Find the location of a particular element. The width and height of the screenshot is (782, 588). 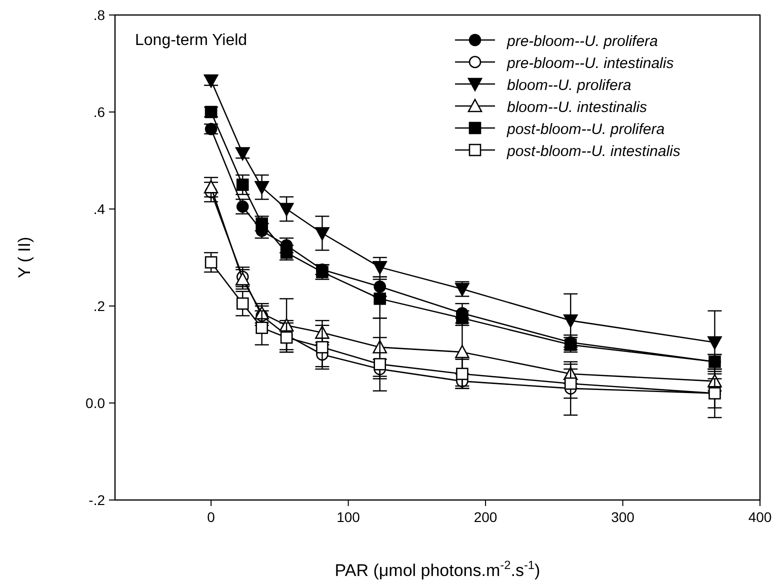

legend-label: post-bloom--U. prolifera is located at coordinates (585, 129).